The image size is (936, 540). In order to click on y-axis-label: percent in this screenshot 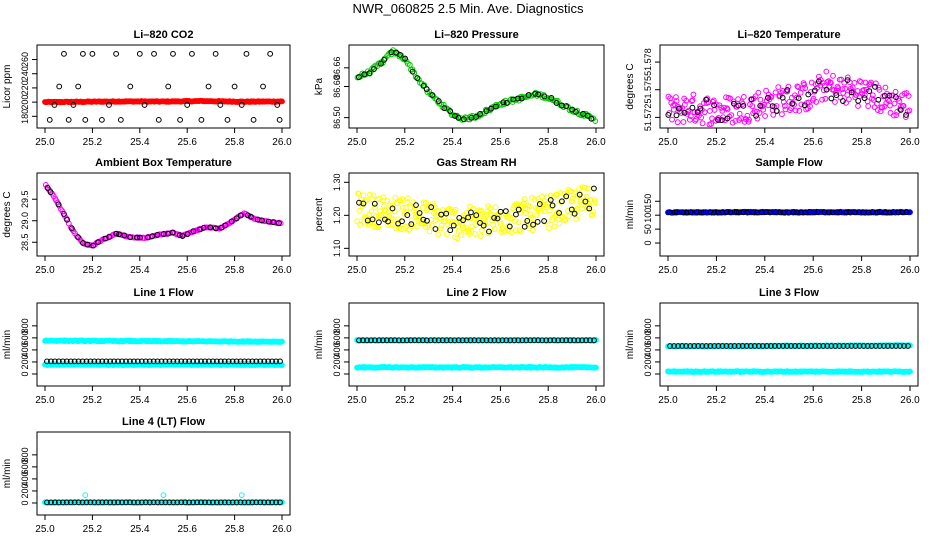, I will do `click(319, 215)`.